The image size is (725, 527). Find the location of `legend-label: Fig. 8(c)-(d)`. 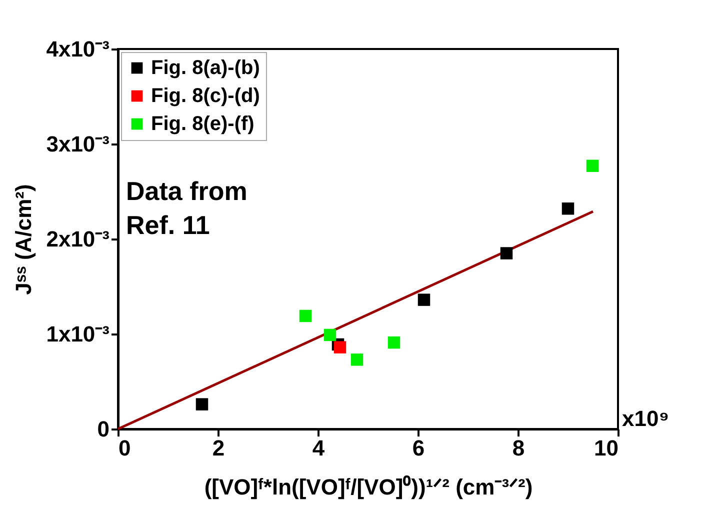

legend-label: Fig. 8(c)-(d) is located at coordinates (205, 96).